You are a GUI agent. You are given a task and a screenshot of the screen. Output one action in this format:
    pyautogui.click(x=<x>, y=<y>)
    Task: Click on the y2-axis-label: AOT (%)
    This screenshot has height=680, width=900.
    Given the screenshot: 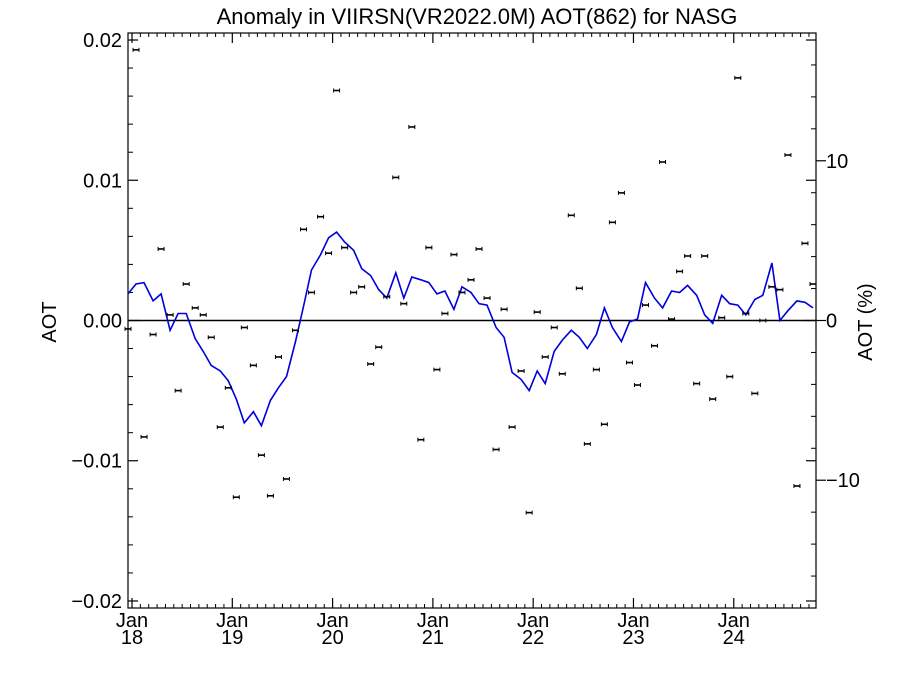 What is the action you would take?
    pyautogui.click(x=866, y=321)
    